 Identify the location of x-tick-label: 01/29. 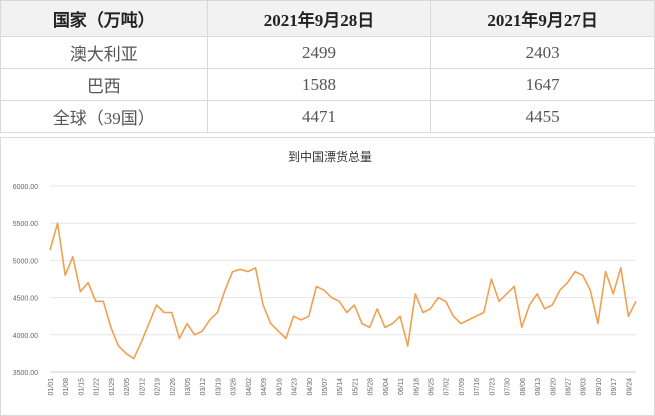
(112, 387).